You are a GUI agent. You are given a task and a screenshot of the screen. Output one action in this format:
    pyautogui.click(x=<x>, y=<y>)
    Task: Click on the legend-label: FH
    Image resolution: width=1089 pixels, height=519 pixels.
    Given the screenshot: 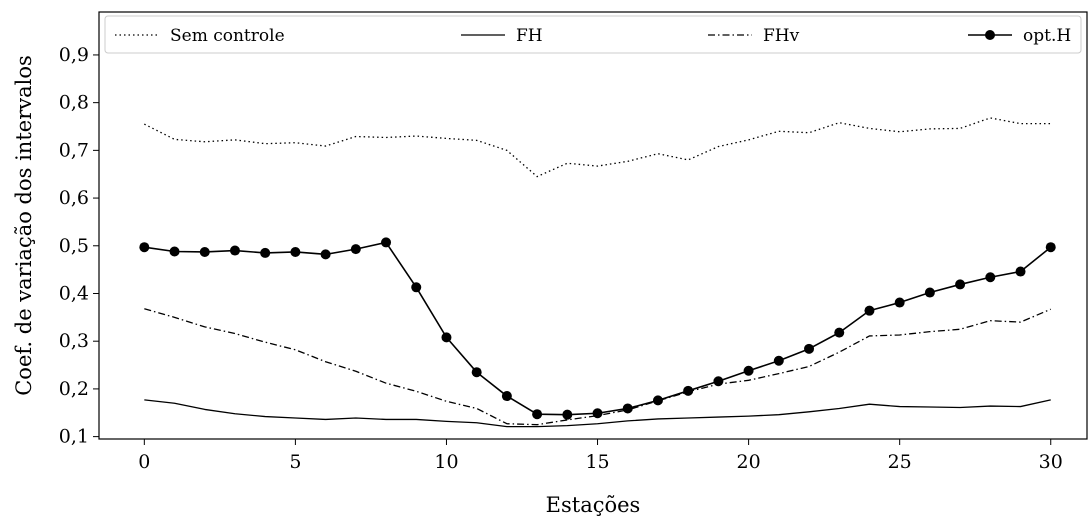 What is the action you would take?
    pyautogui.click(x=529, y=36)
    